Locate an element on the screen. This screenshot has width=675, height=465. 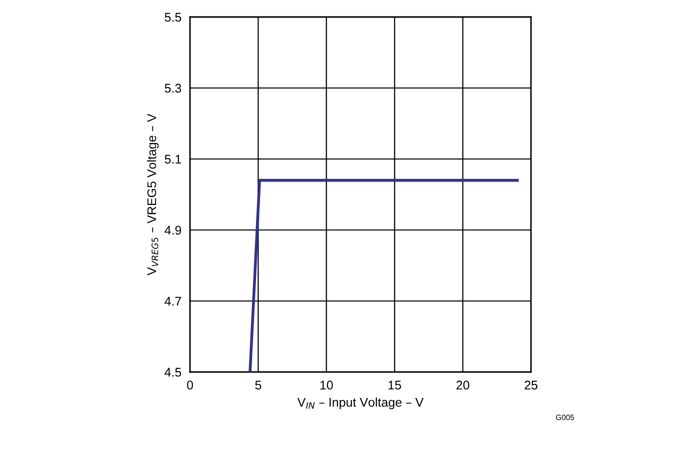
x-tick-label: 20 is located at coordinates (463, 385).